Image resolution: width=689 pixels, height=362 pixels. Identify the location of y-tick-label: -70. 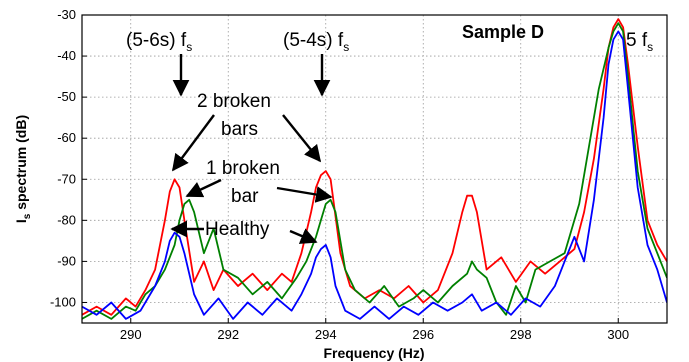
(66, 178).